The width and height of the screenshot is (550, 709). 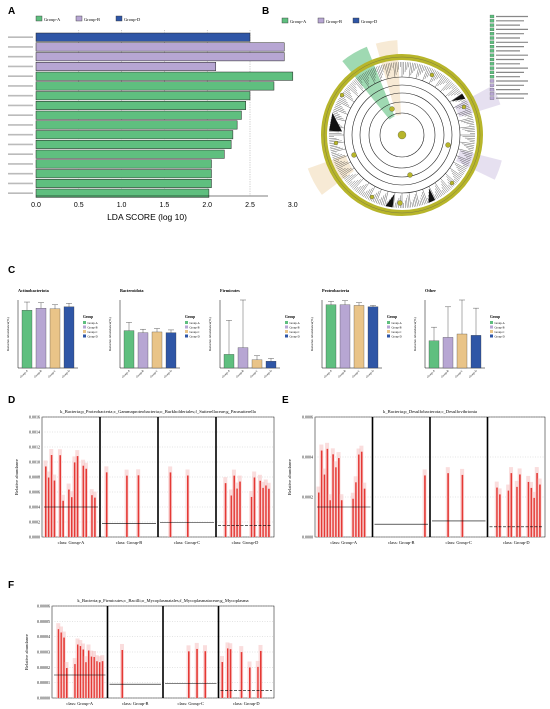 What do you see at coordinates (293, 205) in the screenshot?
I see `x-tick-label: 3.0` at bounding box center [293, 205].